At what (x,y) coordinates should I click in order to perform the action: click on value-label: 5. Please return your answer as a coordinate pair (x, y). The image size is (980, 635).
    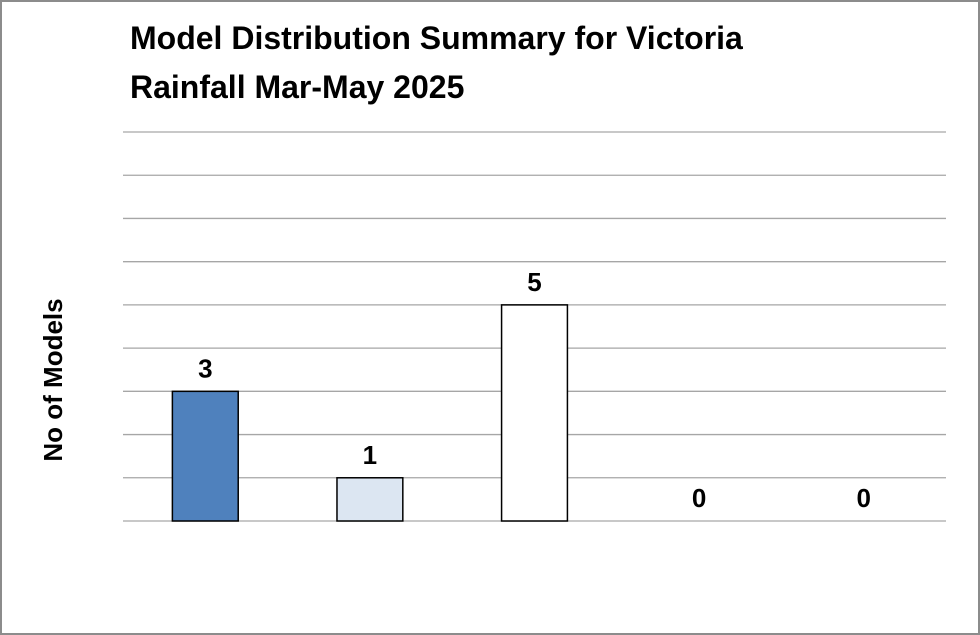
    Looking at the image, I should click on (534, 282).